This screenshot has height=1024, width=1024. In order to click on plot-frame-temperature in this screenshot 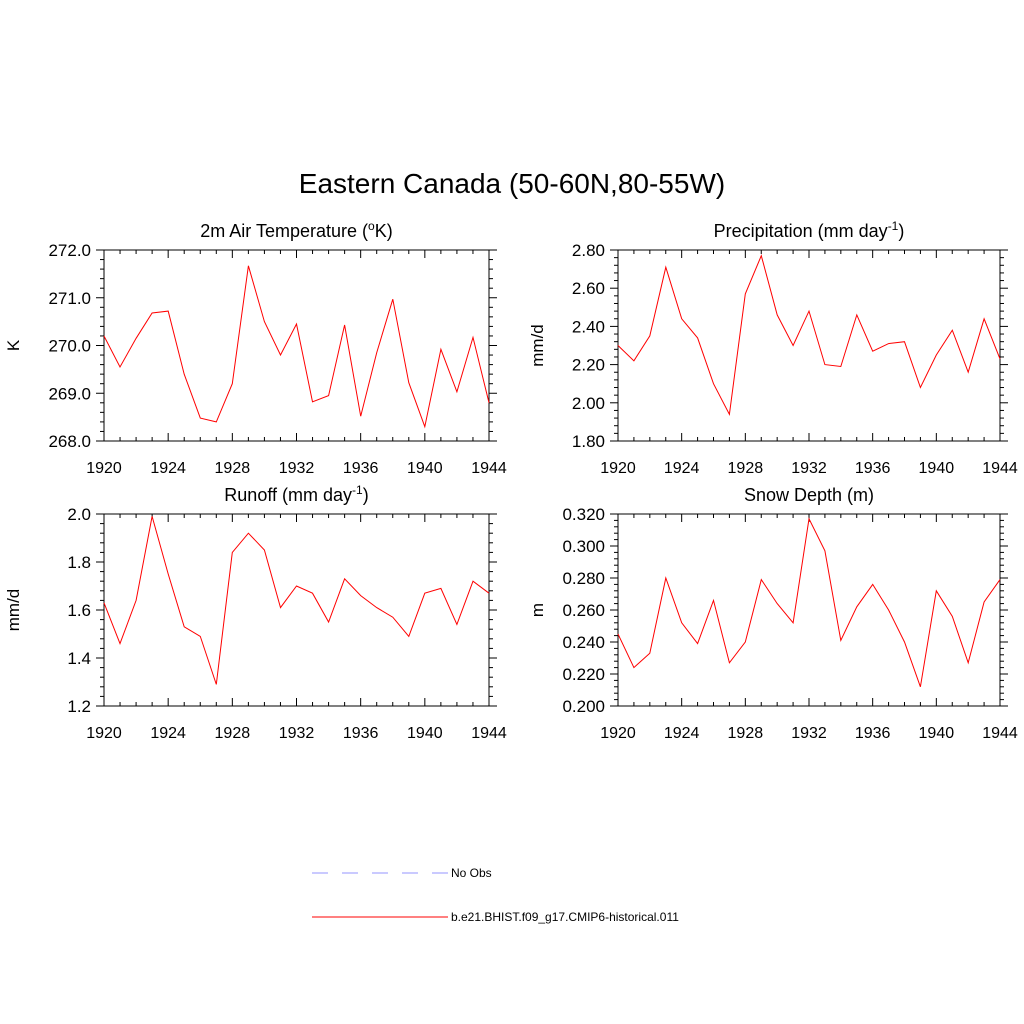, I will do `click(296, 345)`.